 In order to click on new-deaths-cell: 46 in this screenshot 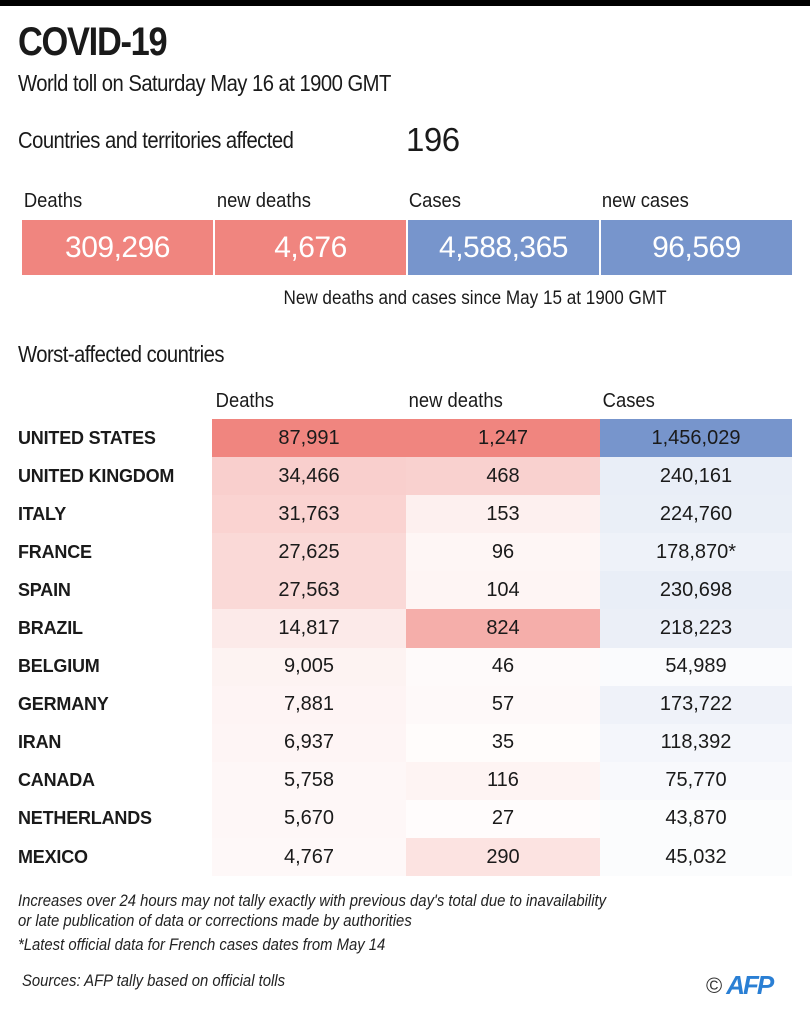, I will do `click(503, 666)`.